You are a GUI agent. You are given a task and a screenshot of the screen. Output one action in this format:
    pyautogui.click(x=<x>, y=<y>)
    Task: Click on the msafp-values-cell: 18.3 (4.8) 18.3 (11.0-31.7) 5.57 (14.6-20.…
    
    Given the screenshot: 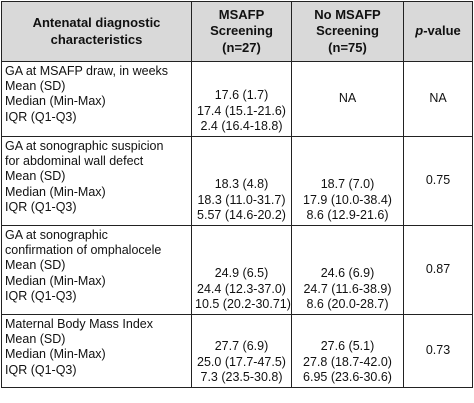 What is the action you would take?
    pyautogui.click(x=241, y=181)
    